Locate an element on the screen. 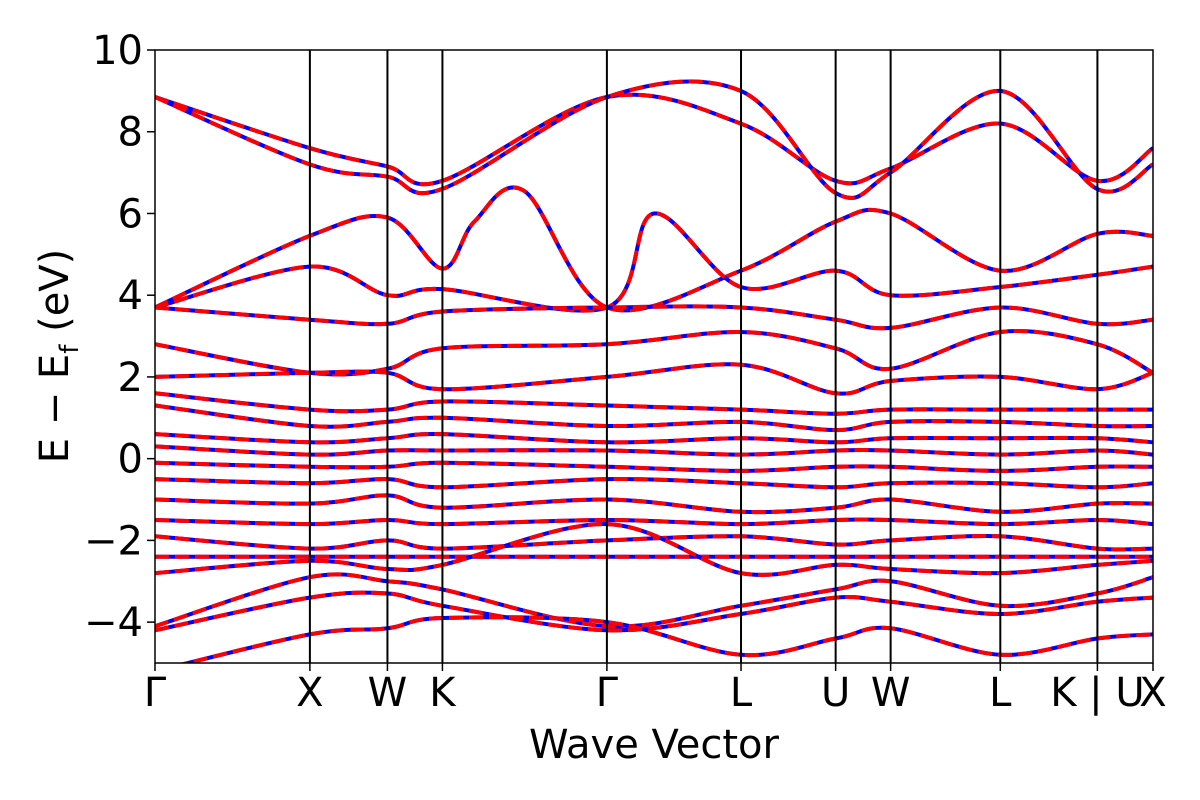 This screenshot has width=1200, height=800. band-0-red-dashed-line is located at coordinates (654, 139).